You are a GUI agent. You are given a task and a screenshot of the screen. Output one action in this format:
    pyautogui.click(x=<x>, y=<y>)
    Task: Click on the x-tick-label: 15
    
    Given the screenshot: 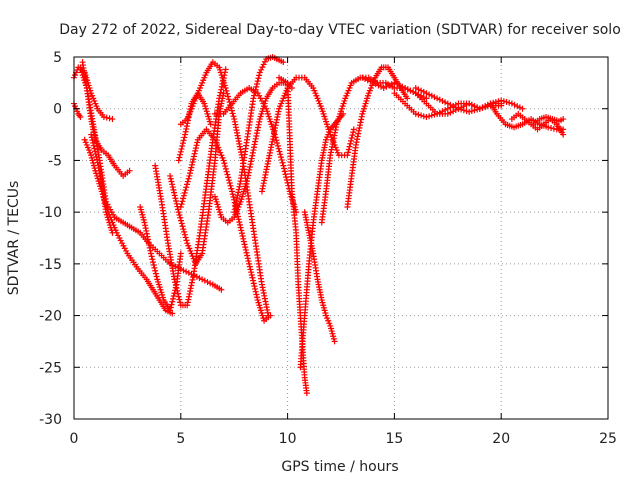 What is the action you would take?
    pyautogui.click(x=394, y=439)
    